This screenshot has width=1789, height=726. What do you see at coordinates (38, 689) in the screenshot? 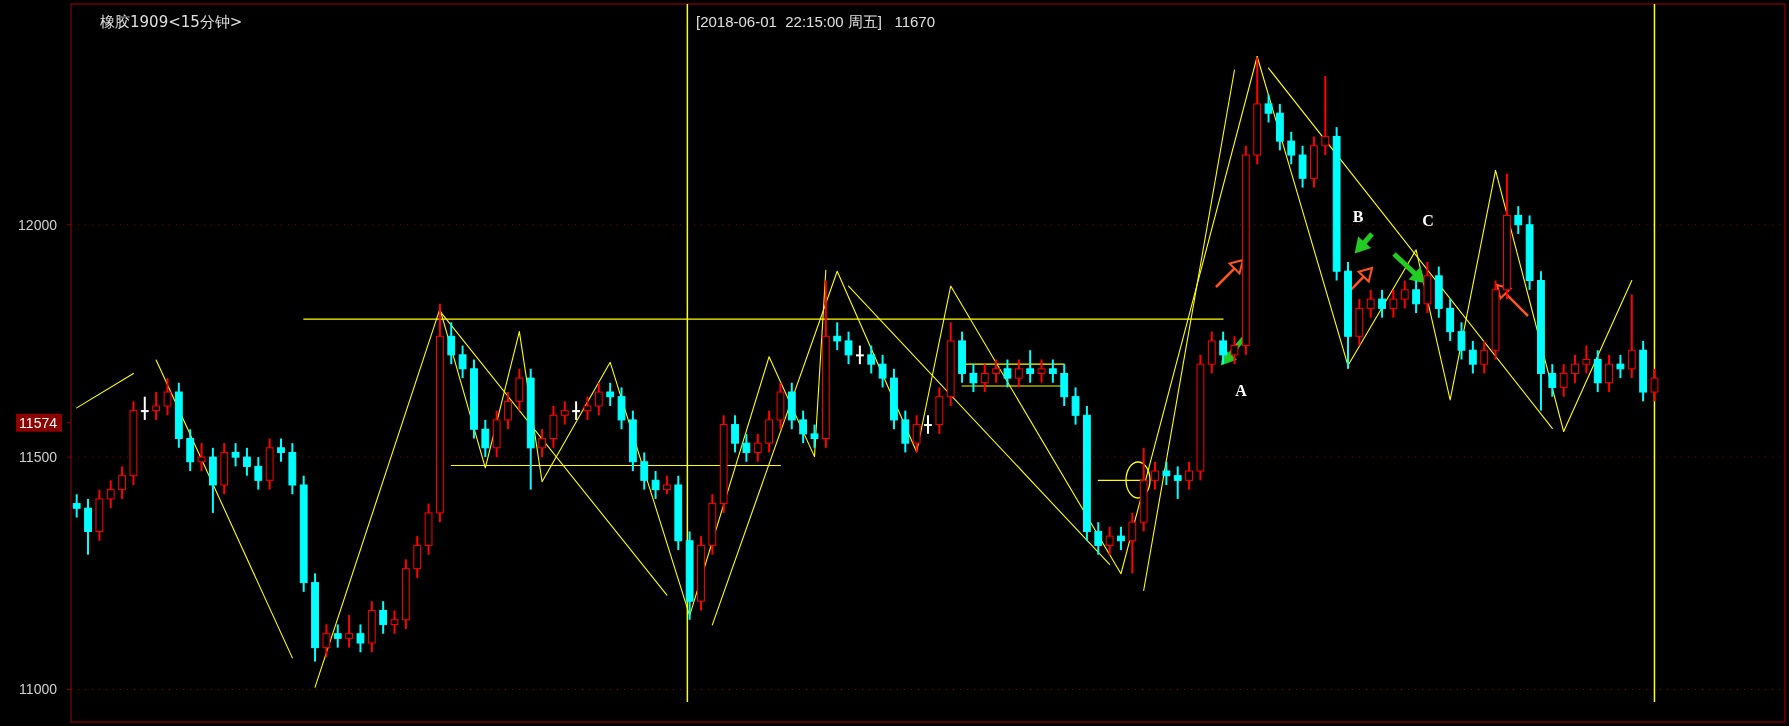
I see `y-tick-label: 11000` at bounding box center [38, 689].